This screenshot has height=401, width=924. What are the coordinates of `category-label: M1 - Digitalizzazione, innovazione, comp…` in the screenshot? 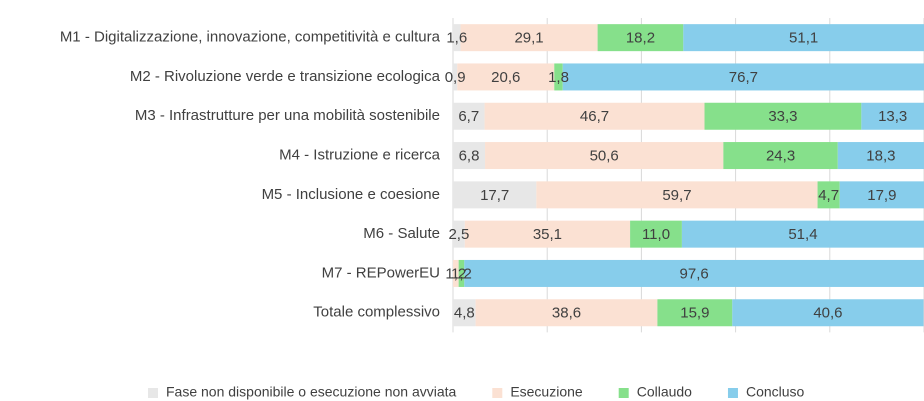 It's located at (250, 37).